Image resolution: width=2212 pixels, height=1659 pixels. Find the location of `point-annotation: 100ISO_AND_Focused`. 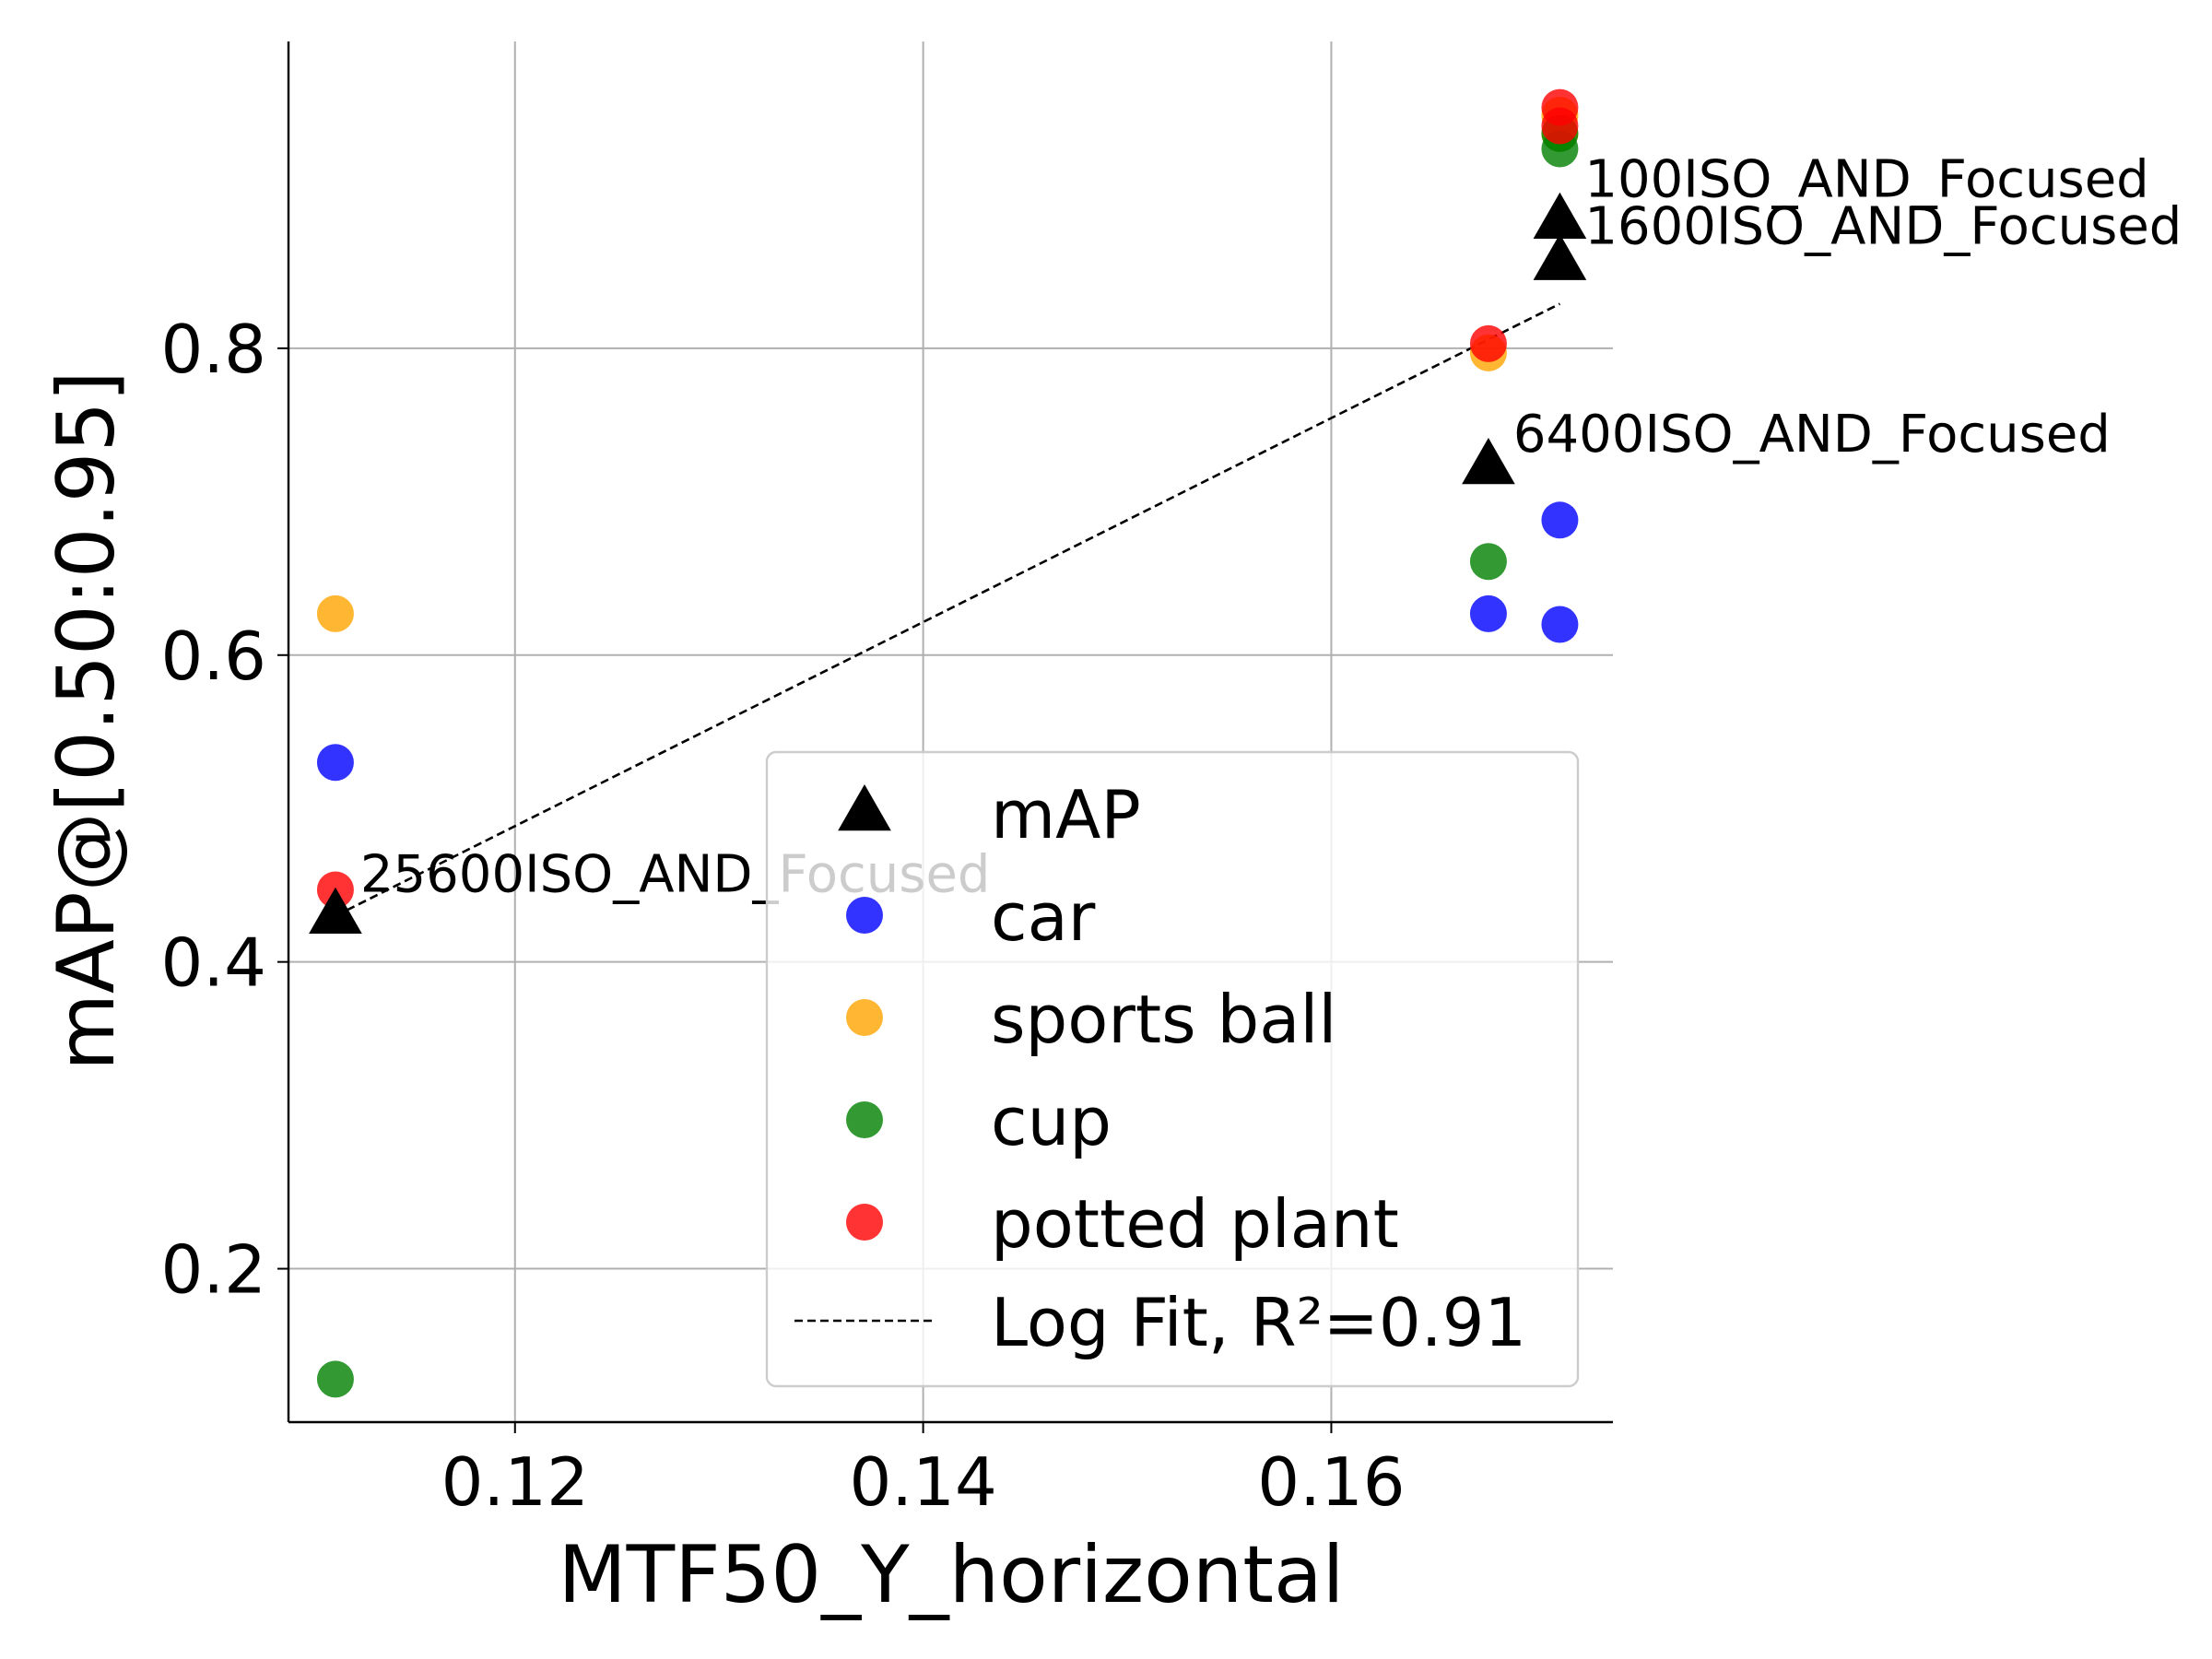

point-annotation: 100ISO_AND_Focused is located at coordinates (1866, 180).